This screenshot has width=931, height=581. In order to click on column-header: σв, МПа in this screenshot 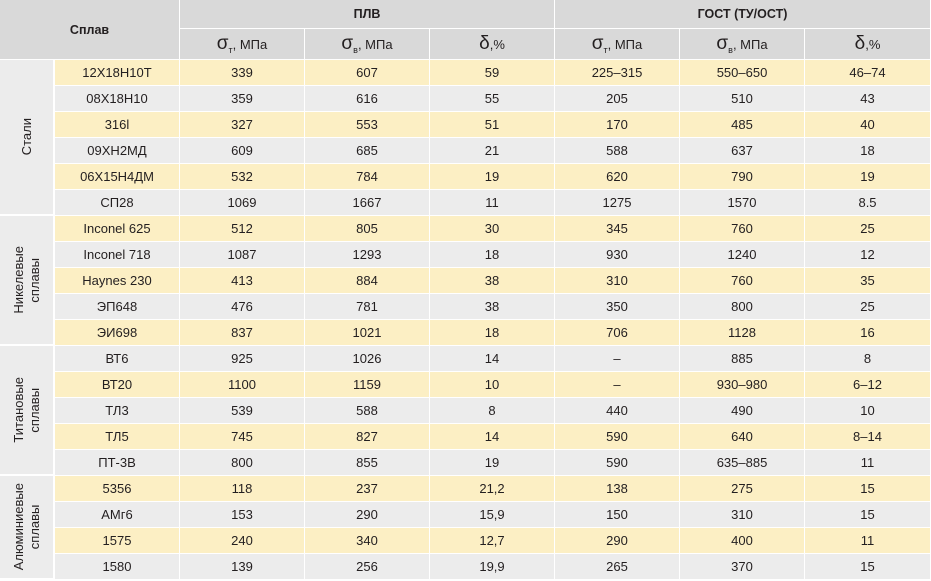, I will do `click(367, 44)`.